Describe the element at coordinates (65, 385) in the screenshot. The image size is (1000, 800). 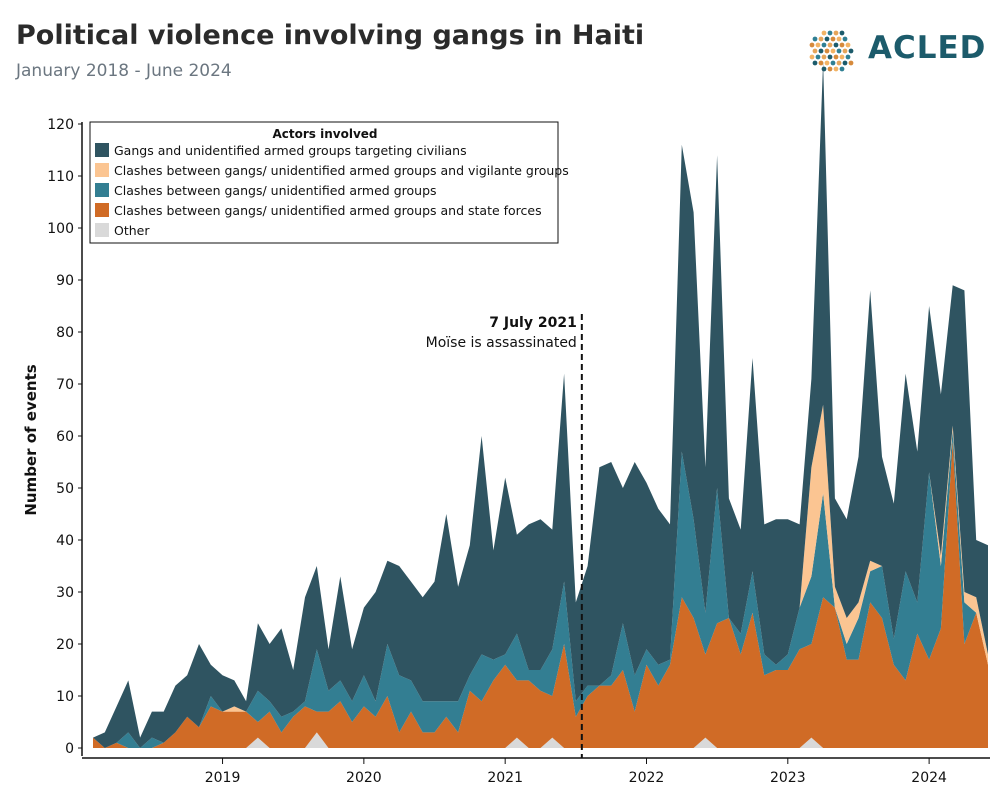
I see `y-tick-label: 70` at that location.